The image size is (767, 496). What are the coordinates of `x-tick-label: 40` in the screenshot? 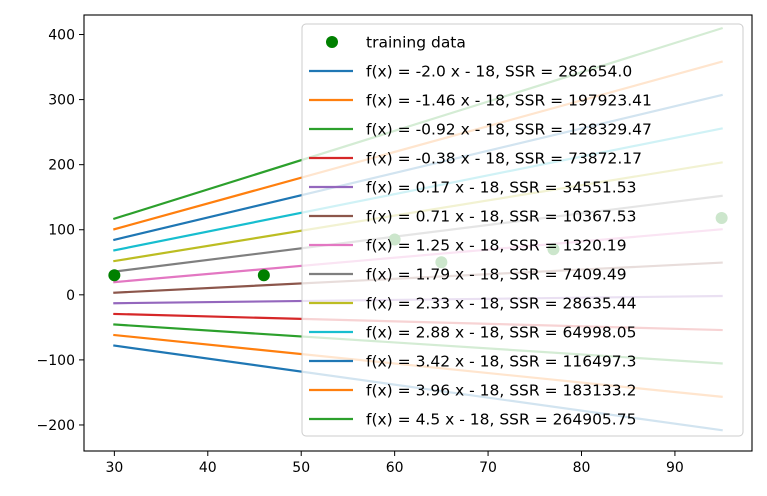 It's located at (208, 468).